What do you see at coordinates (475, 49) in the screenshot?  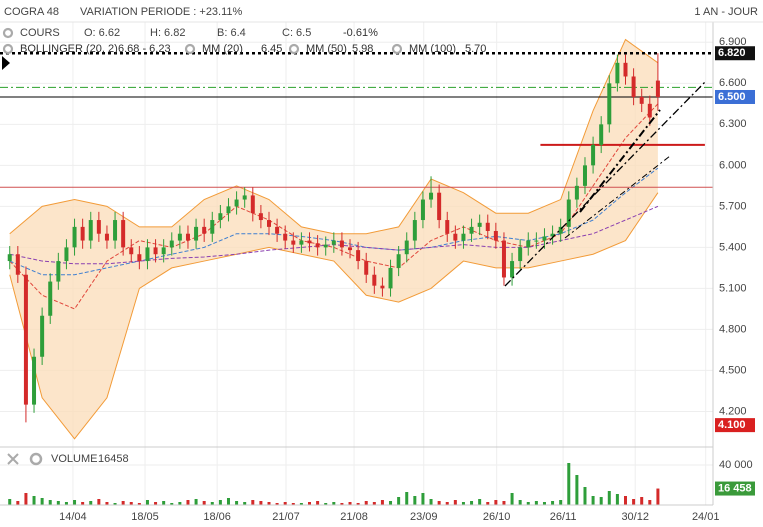 I see `legend-value: 5.70` at bounding box center [475, 49].